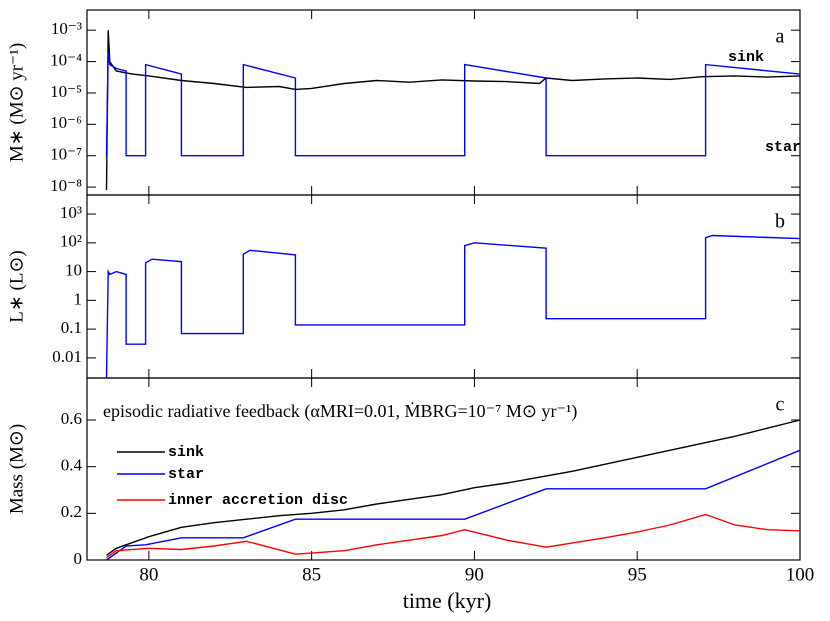 The width and height of the screenshot is (830, 621). Describe the element at coordinates (67, 356) in the screenshot. I see `y-tick-label: 0.01` at that location.